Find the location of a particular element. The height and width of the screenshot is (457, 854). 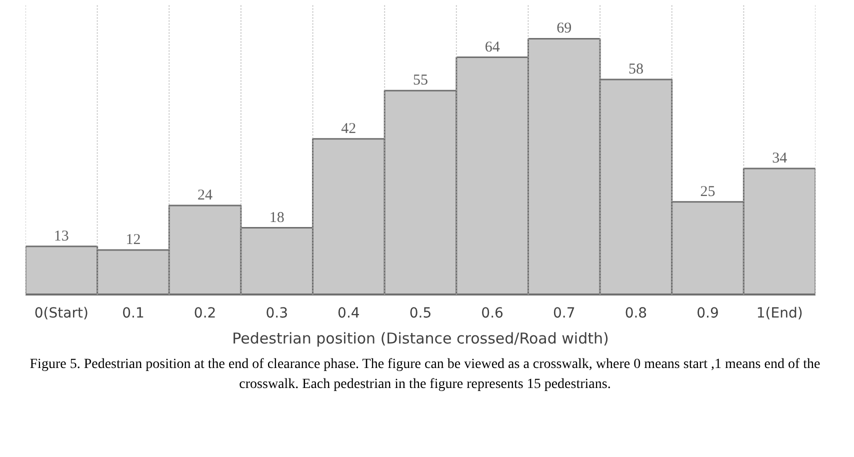

x-tick-label: 0.5 is located at coordinates (420, 314).